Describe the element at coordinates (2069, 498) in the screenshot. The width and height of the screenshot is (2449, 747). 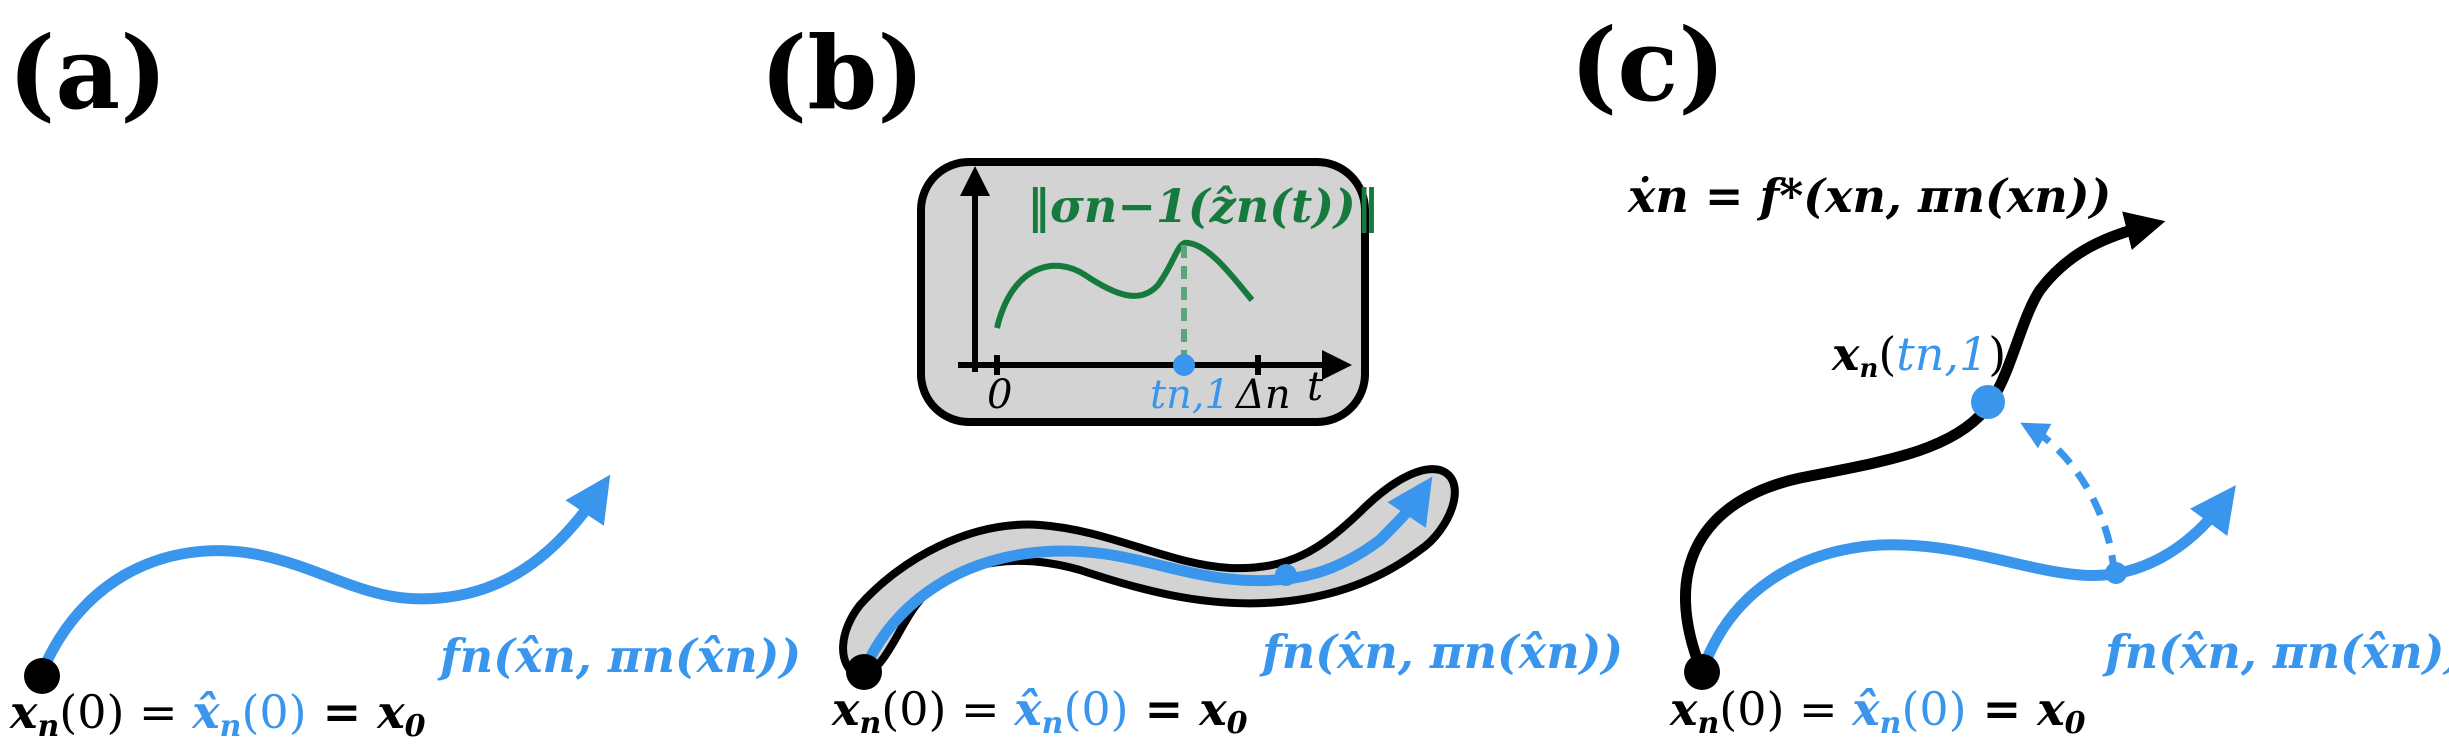
I see `query-correction-arrow` at that location.